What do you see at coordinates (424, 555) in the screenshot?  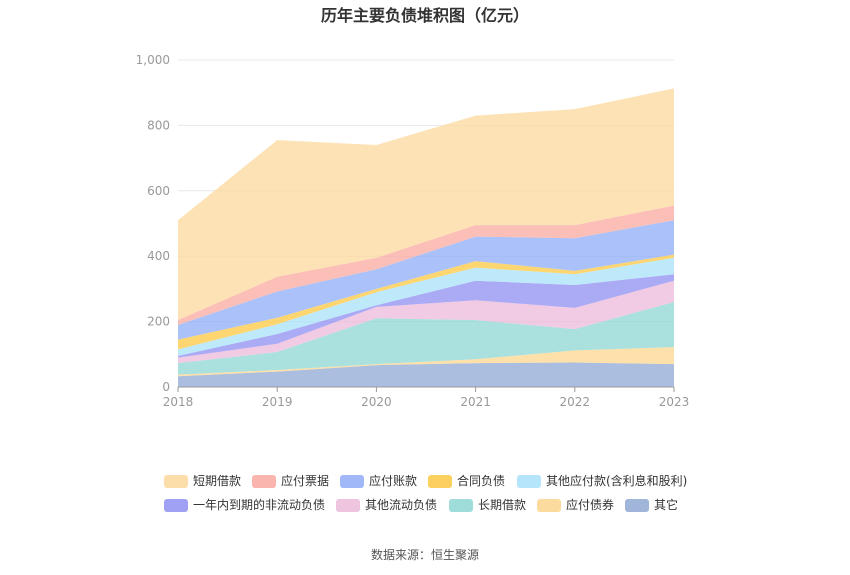 I see `data-source: 数据来源：恒生聚源` at bounding box center [424, 555].